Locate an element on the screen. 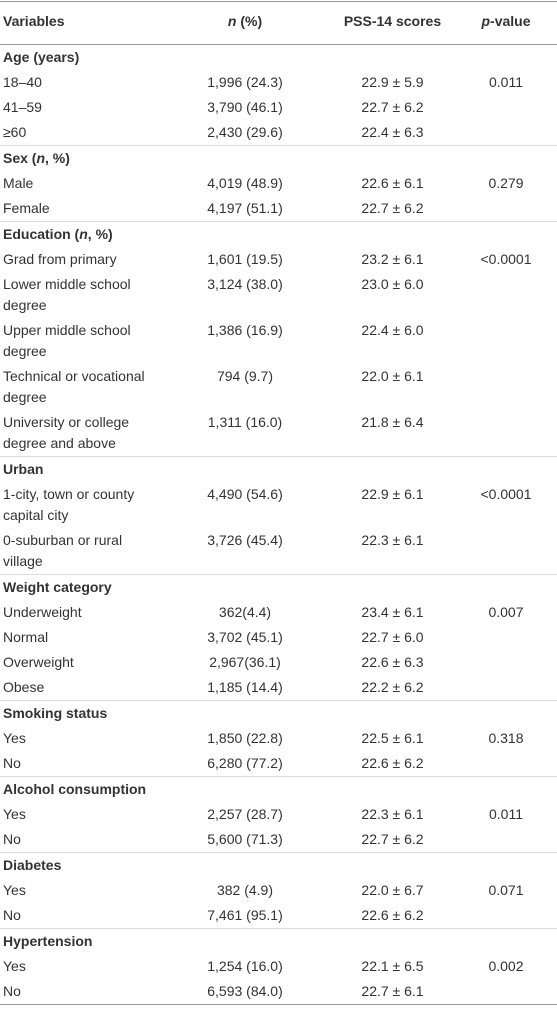 The height and width of the screenshot is (1027, 557). text-run: Diabetes is located at coordinates (32, 865).